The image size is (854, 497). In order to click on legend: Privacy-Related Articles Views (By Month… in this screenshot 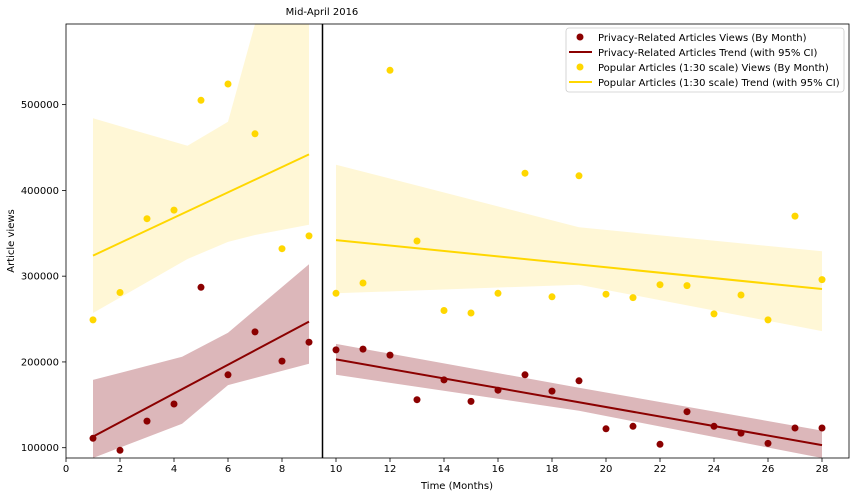, I will do `click(705, 60)`.